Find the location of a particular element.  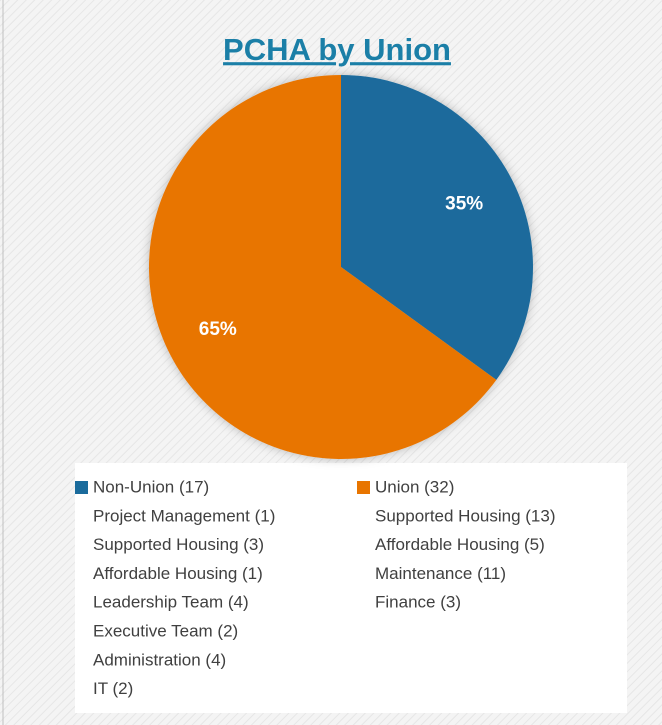

legend-label: Non-Union (17) is located at coordinates (151, 486).